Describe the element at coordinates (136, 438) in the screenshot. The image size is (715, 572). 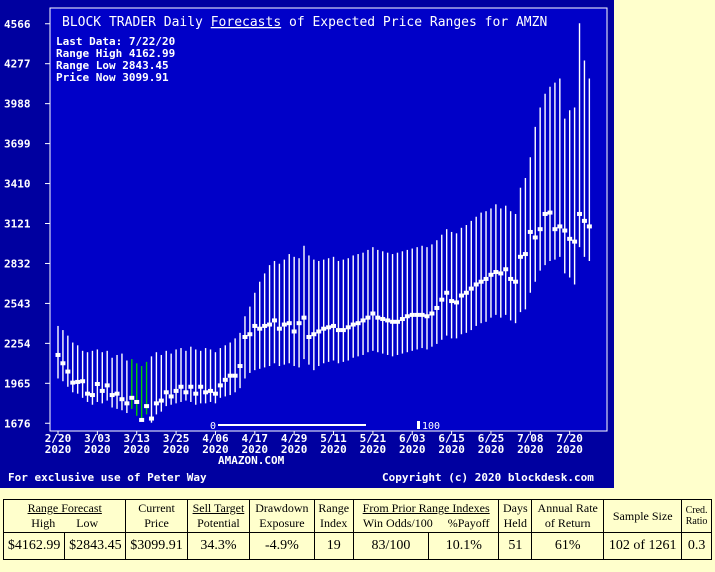
I see `x-tick-label: 3/13` at that location.